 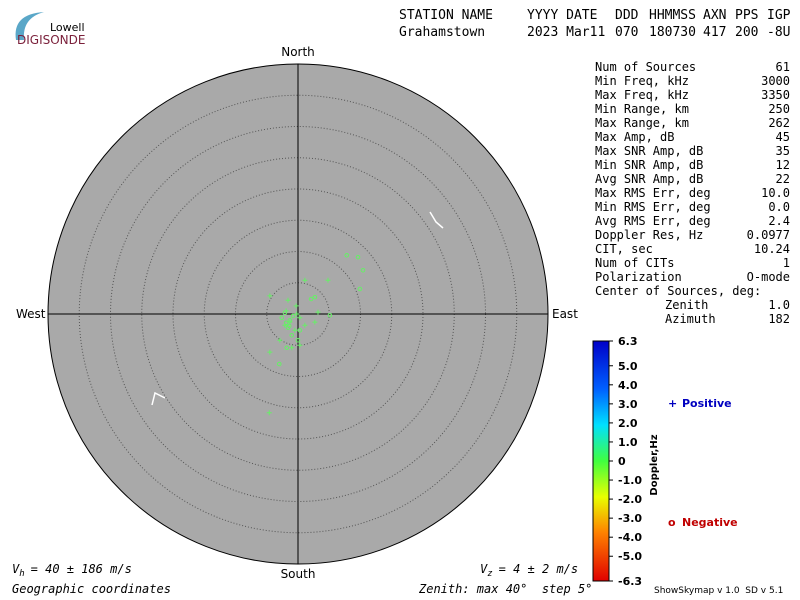 I want to click on colorbar-label: 2.0, so click(x=628, y=423).